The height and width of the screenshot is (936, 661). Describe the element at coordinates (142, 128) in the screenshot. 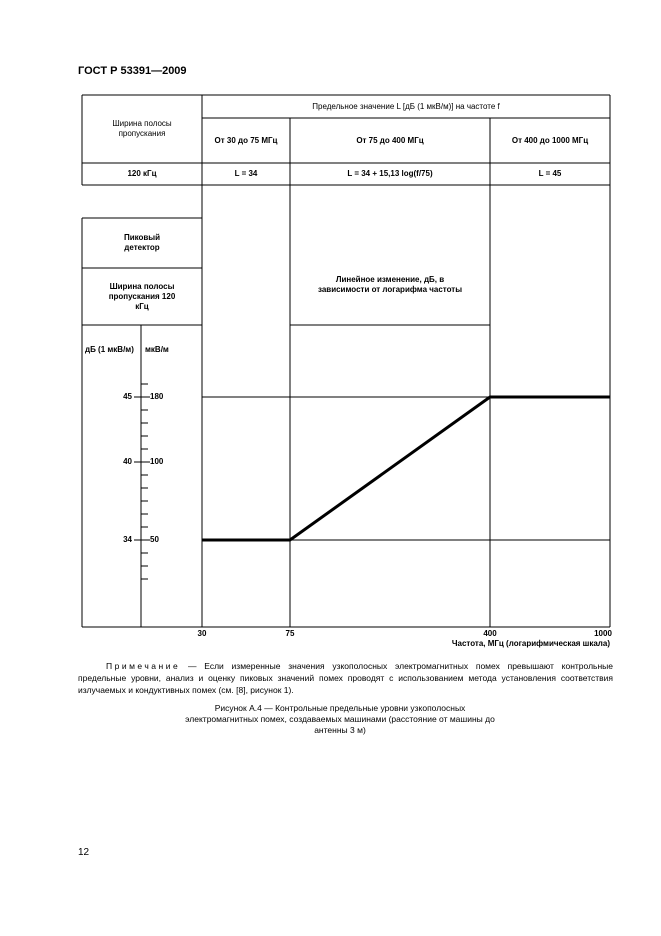

I see `table-corner: Ширина полосы пропускания` at that location.